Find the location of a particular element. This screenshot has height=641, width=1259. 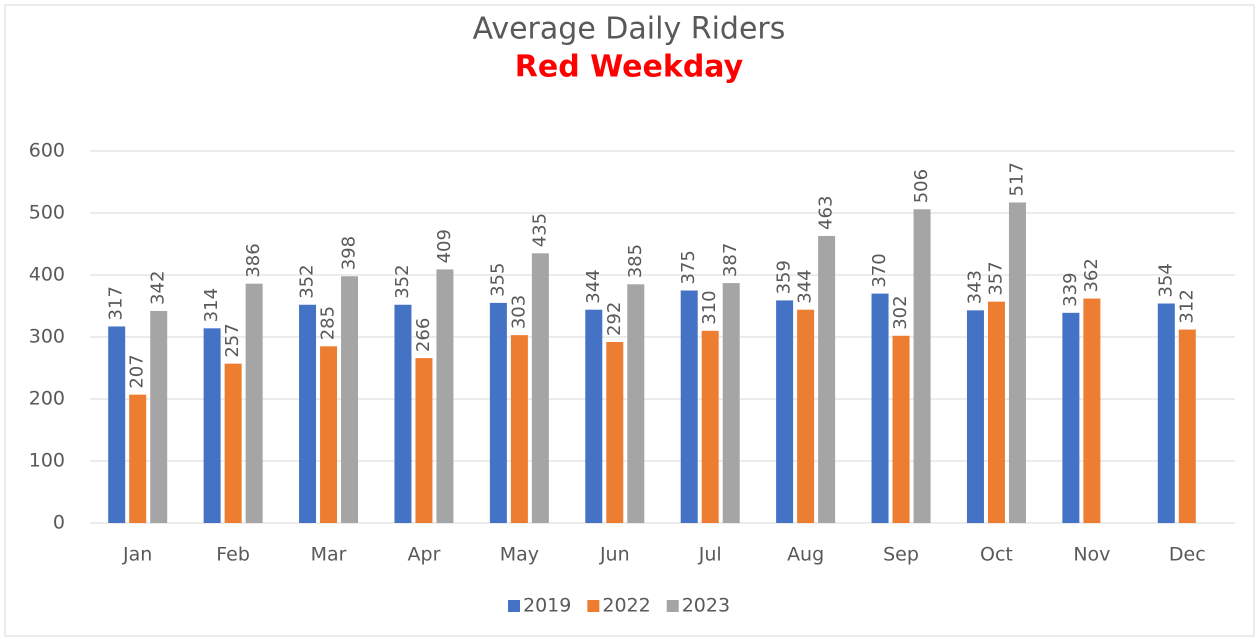

data-label: 207 is located at coordinates (137, 371).